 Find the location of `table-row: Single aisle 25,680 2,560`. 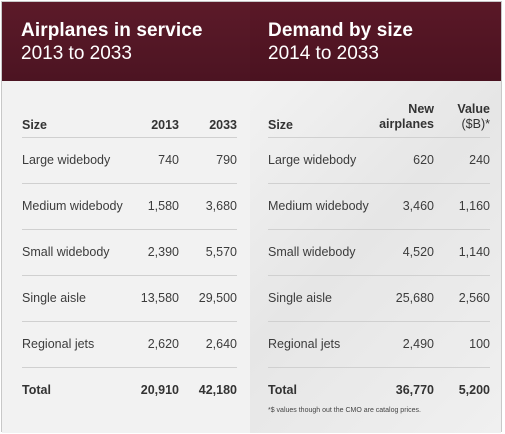

table-row: Single aisle 25,680 2,560 is located at coordinates (379, 297).